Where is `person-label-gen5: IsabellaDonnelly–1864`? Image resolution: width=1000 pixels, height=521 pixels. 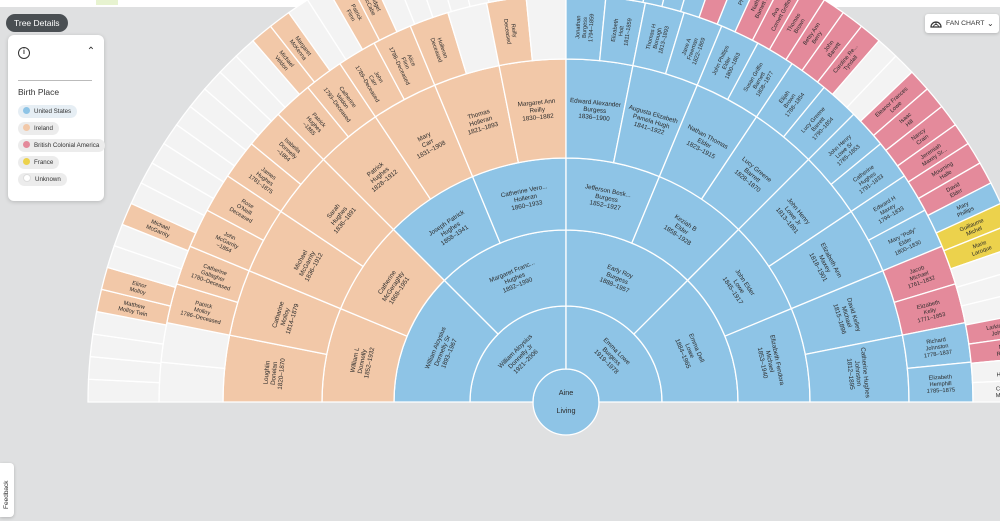
person-label-gen5: IsabellaDonnelly–1864 is located at coordinates (287, 150).